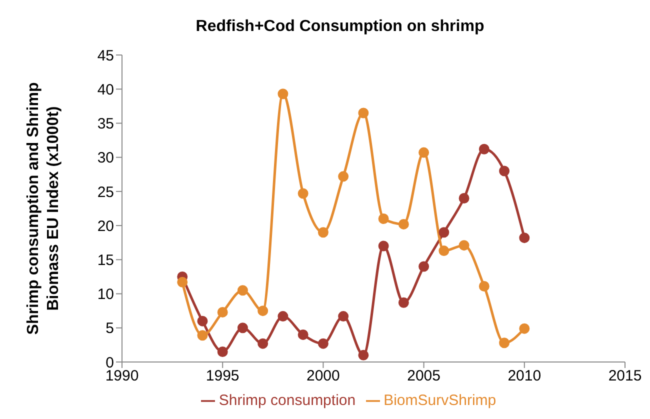  I want to click on y-tick-label: 5, so click(110, 329).